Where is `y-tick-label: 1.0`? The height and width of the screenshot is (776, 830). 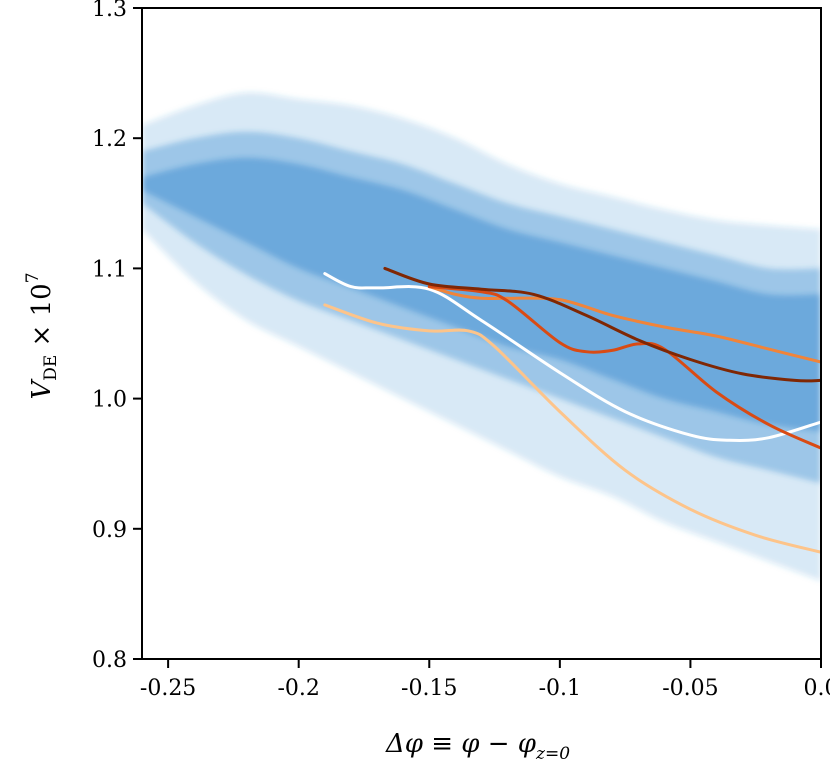 y-tick-label: 1.0 is located at coordinates (109, 400).